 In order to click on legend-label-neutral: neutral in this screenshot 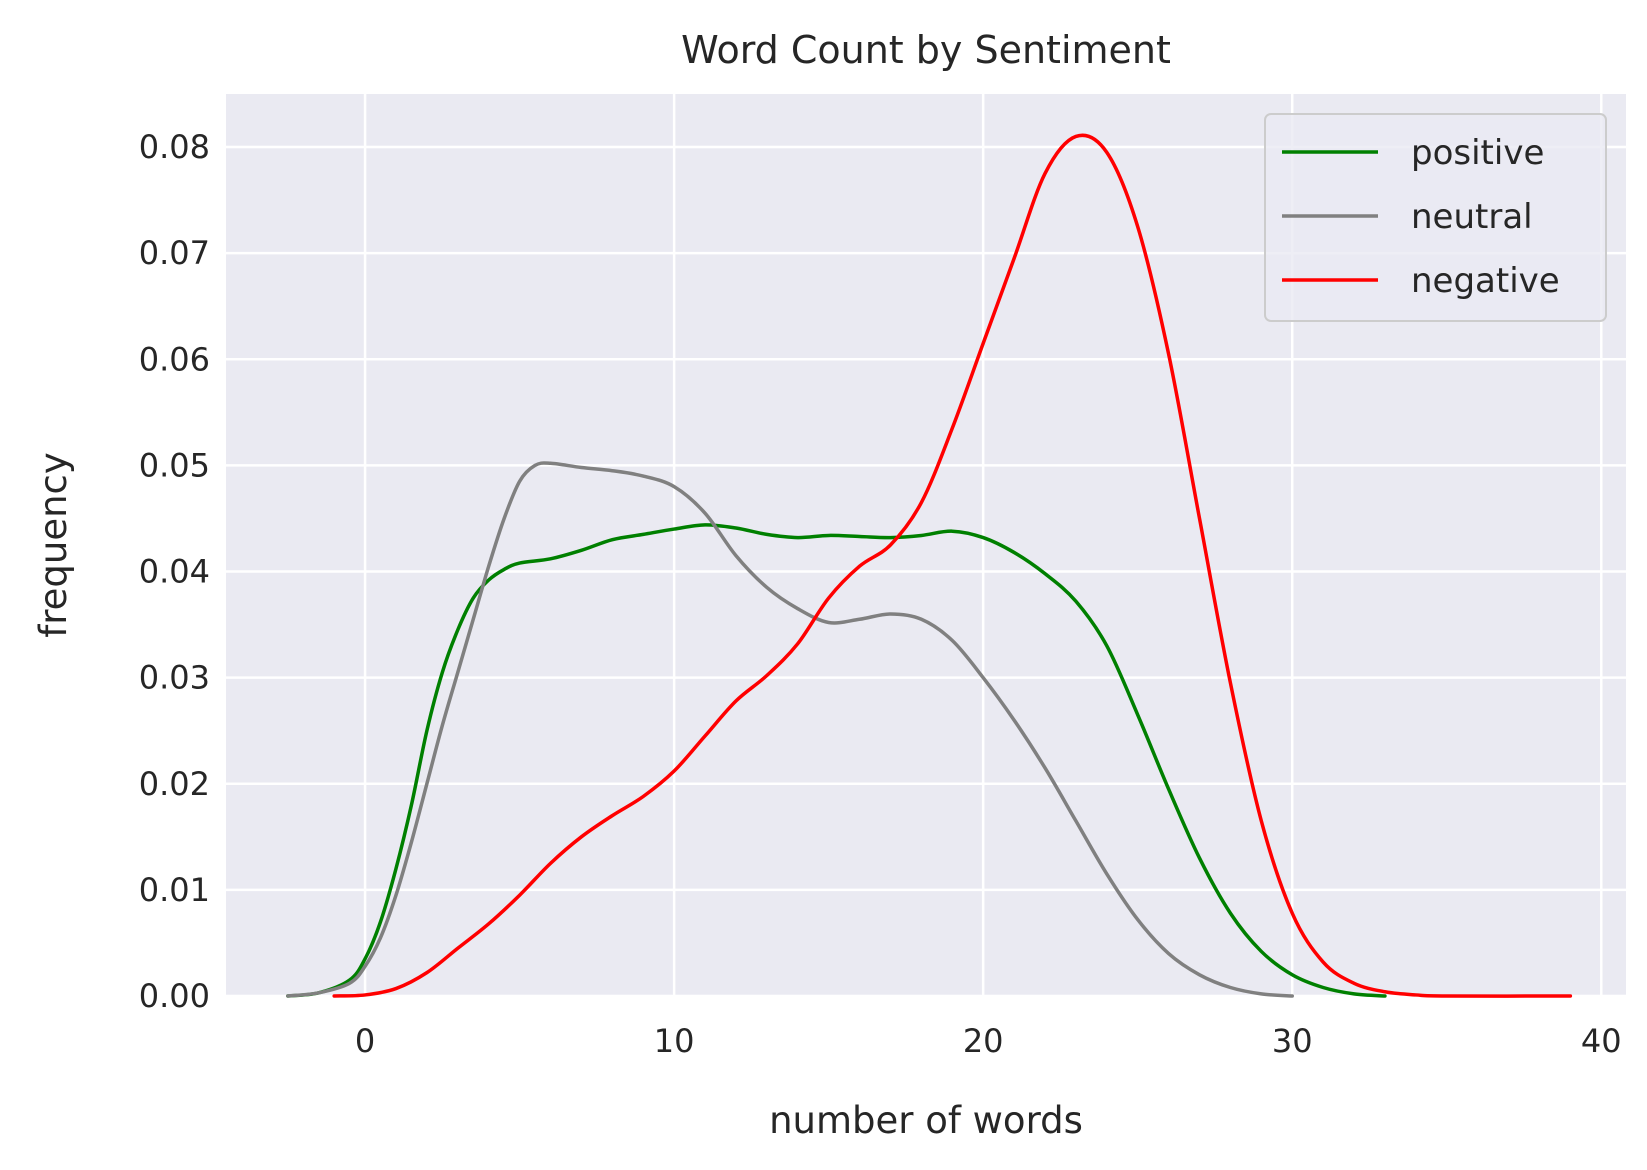, I will do `click(1472, 217)`.